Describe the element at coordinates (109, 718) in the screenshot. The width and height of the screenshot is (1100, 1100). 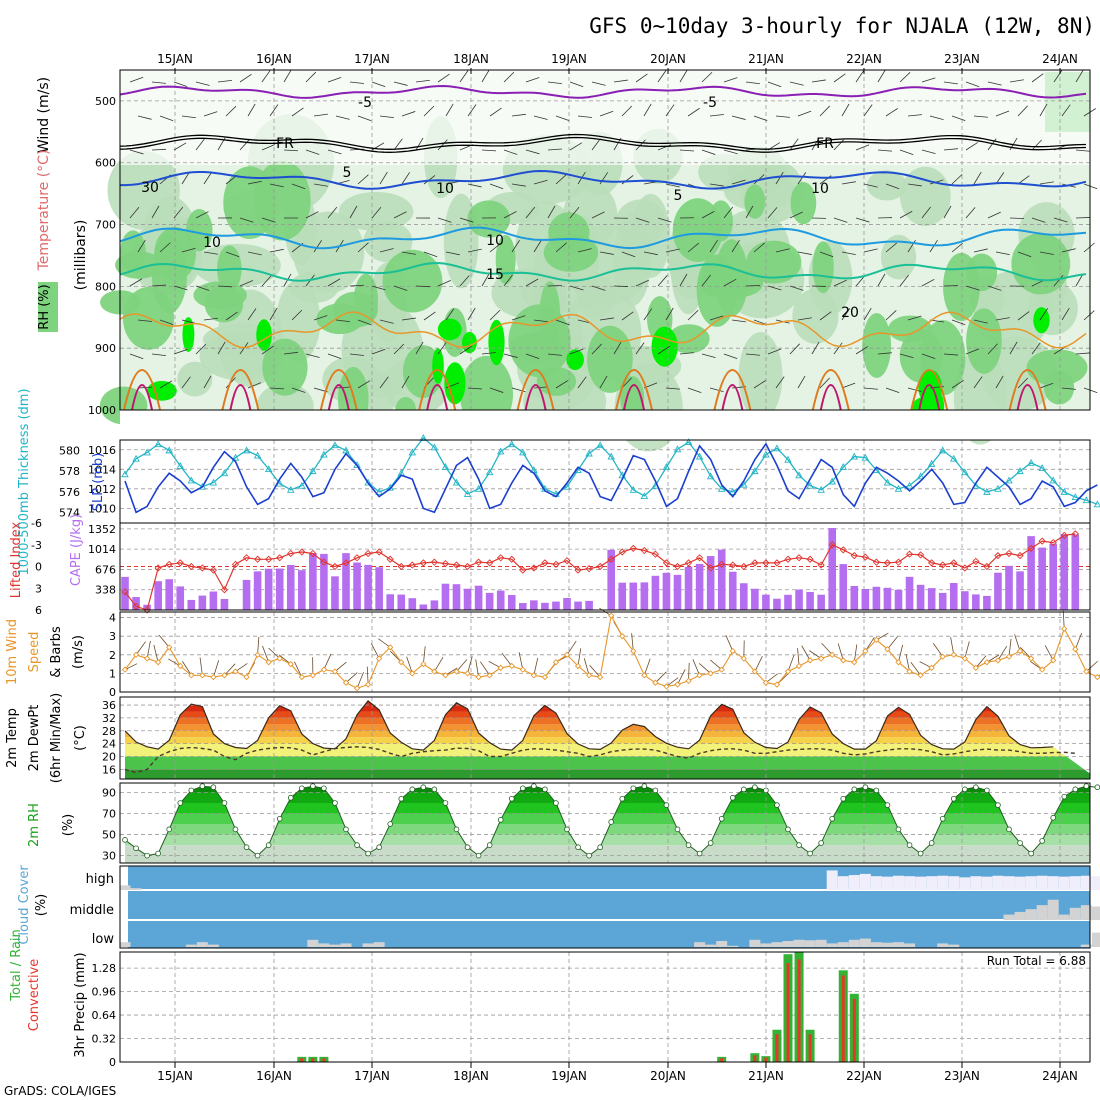
I see `temp-tick-1: 32` at that location.